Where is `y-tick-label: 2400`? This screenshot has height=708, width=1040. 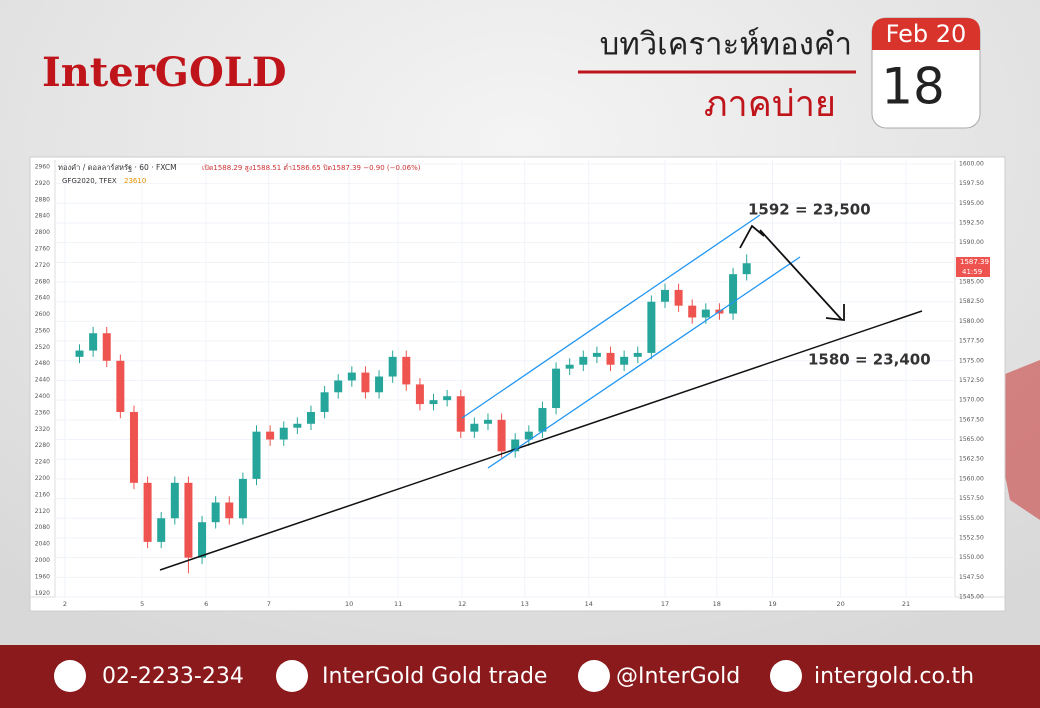 y-tick-label: 2400 is located at coordinates (42, 396).